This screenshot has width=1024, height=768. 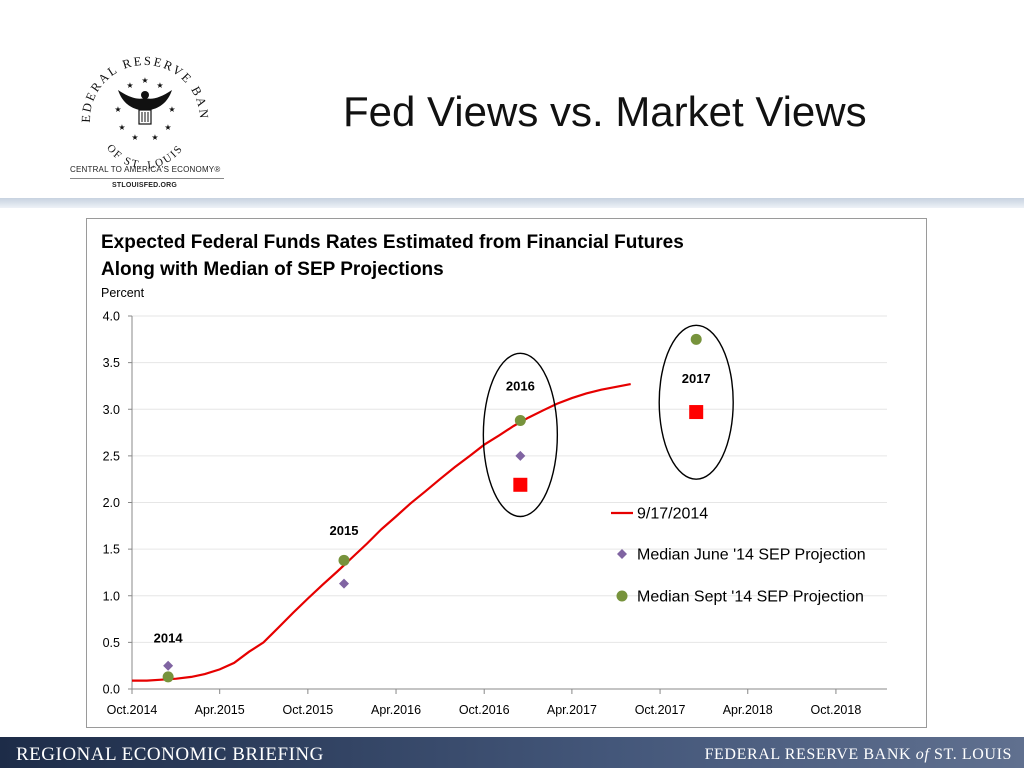 I want to click on logo-tagline: CENTRAL TO AMERICA'S ECONOMY®, so click(x=145, y=169).